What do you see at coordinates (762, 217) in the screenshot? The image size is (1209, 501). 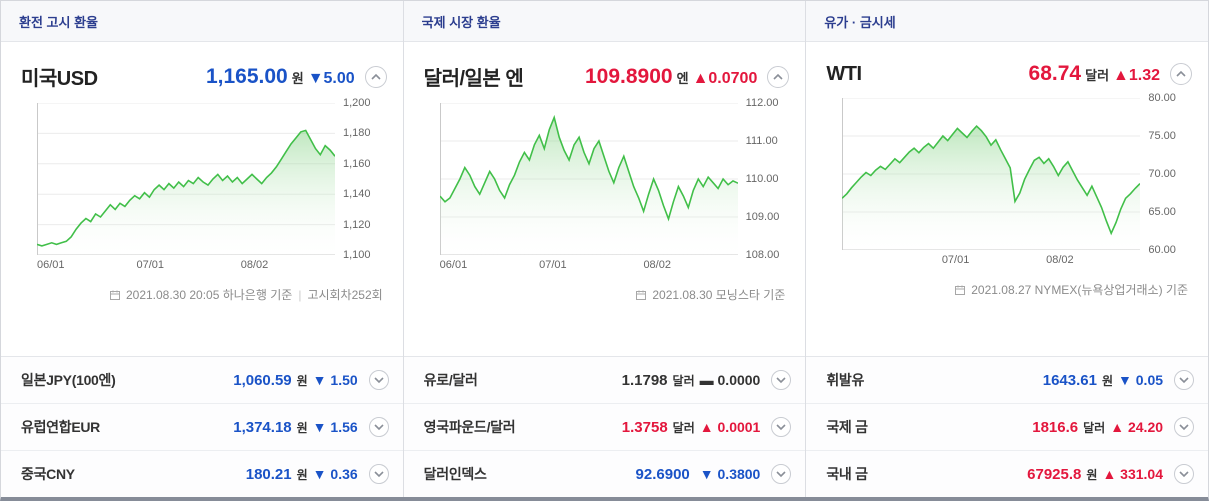 I see `y-tick-label: 109.00` at bounding box center [762, 217].